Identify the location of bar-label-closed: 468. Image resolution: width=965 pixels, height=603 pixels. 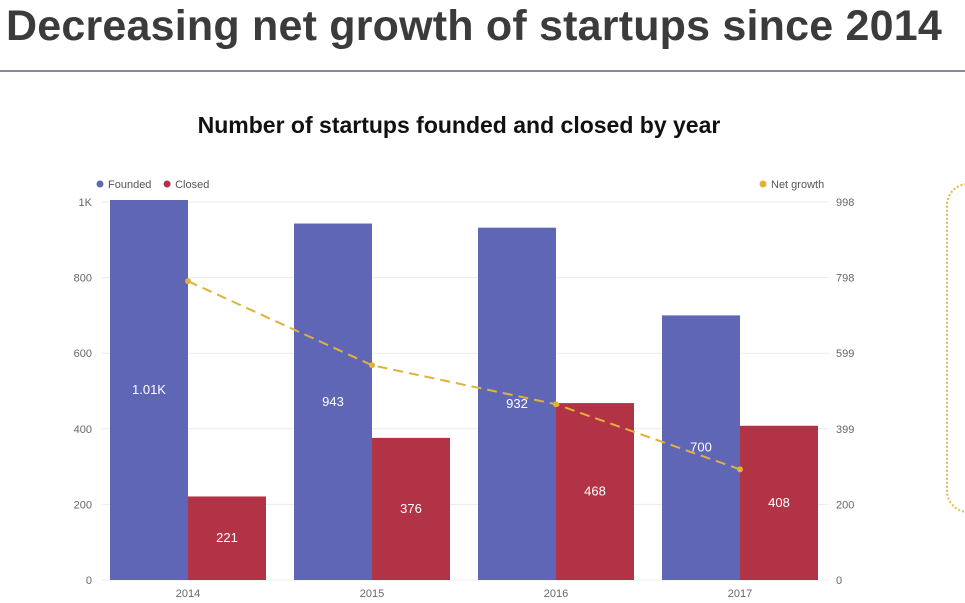
(595, 491).